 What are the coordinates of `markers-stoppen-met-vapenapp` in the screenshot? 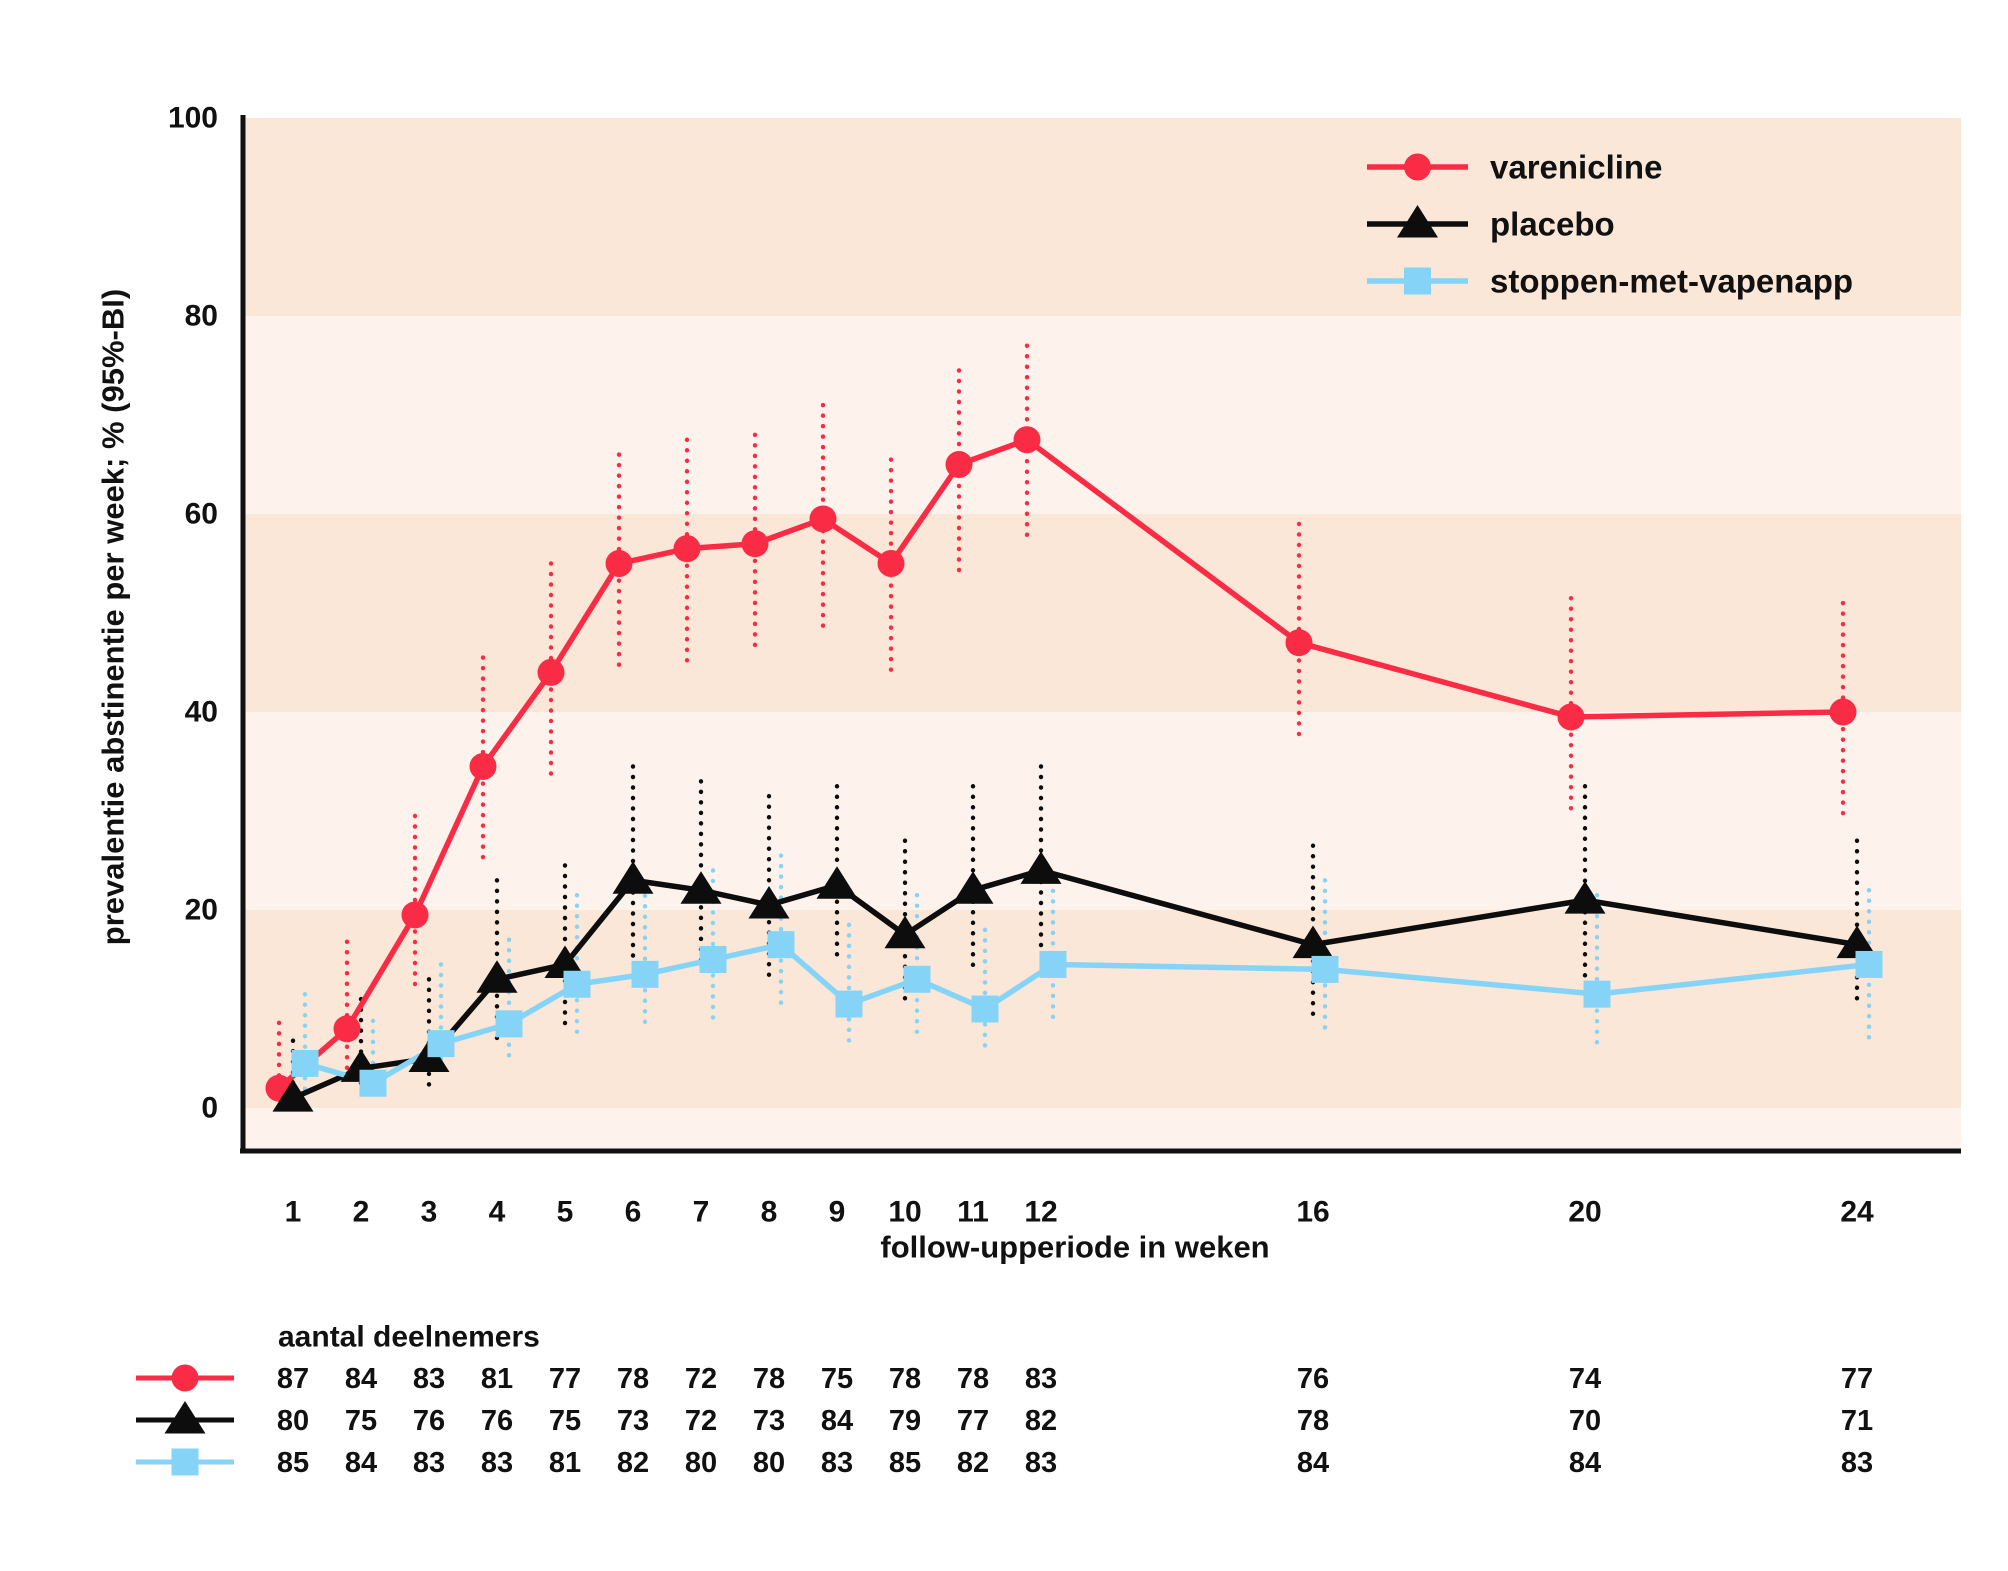 It's located at (1087, 1014).